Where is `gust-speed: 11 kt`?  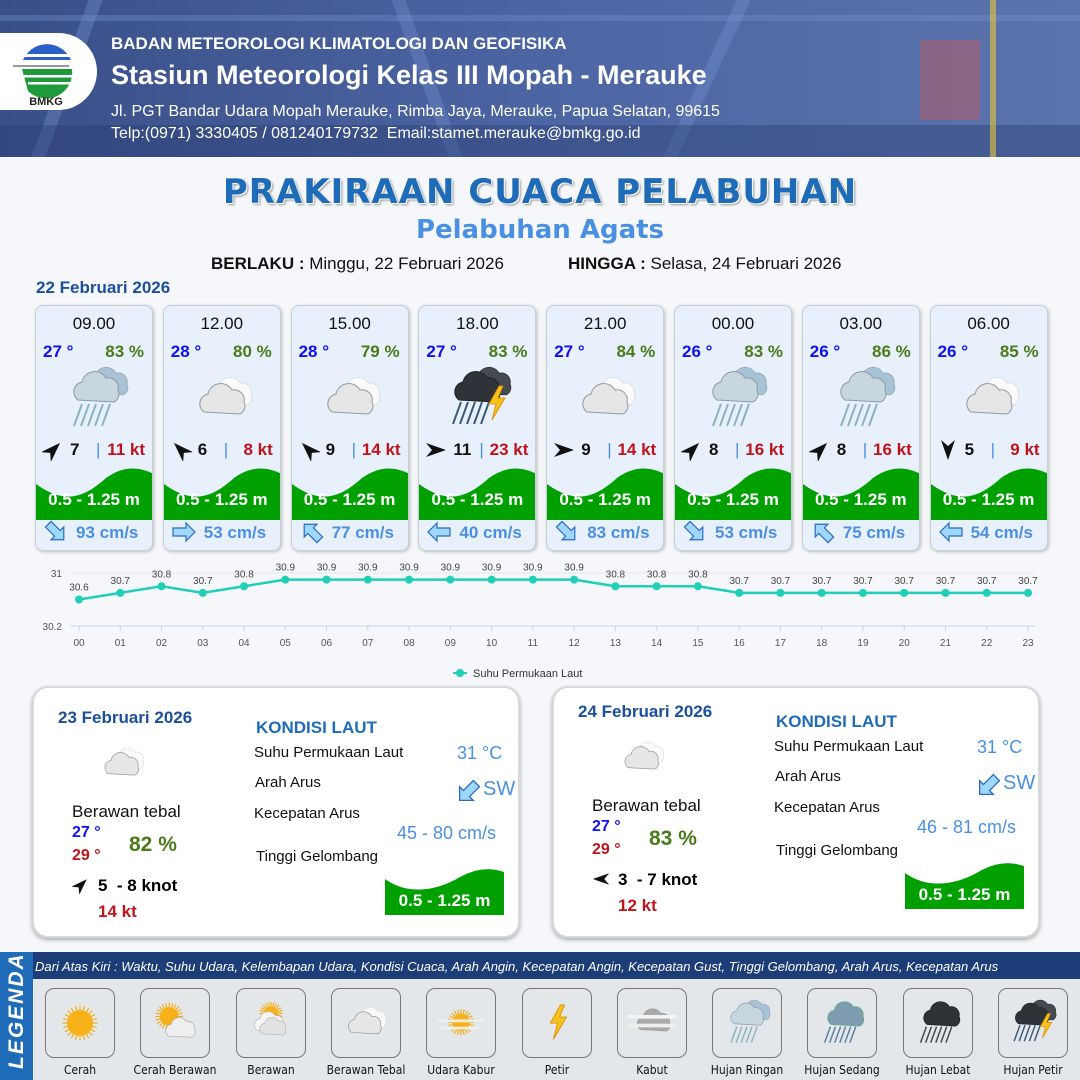
gust-speed: 11 kt is located at coordinates (126, 449).